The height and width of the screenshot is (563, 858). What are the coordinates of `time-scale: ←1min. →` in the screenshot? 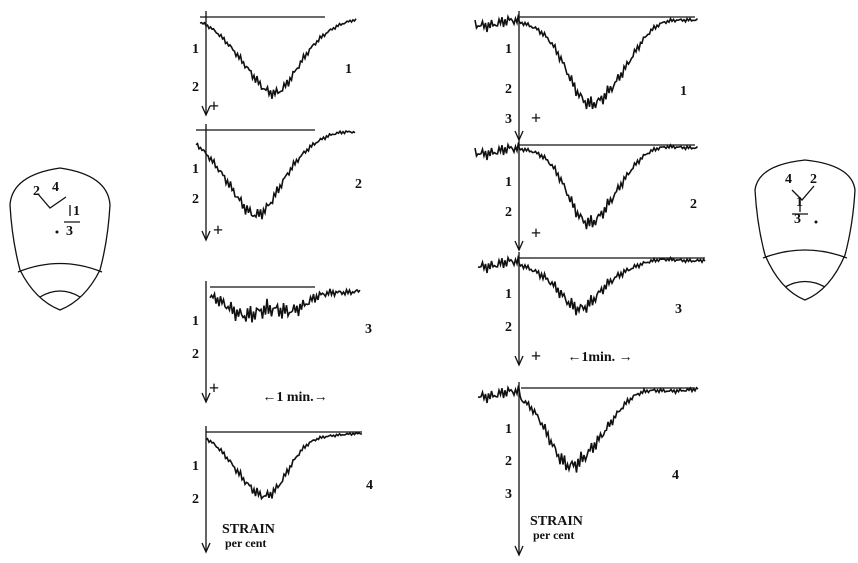 It's located at (599, 357).